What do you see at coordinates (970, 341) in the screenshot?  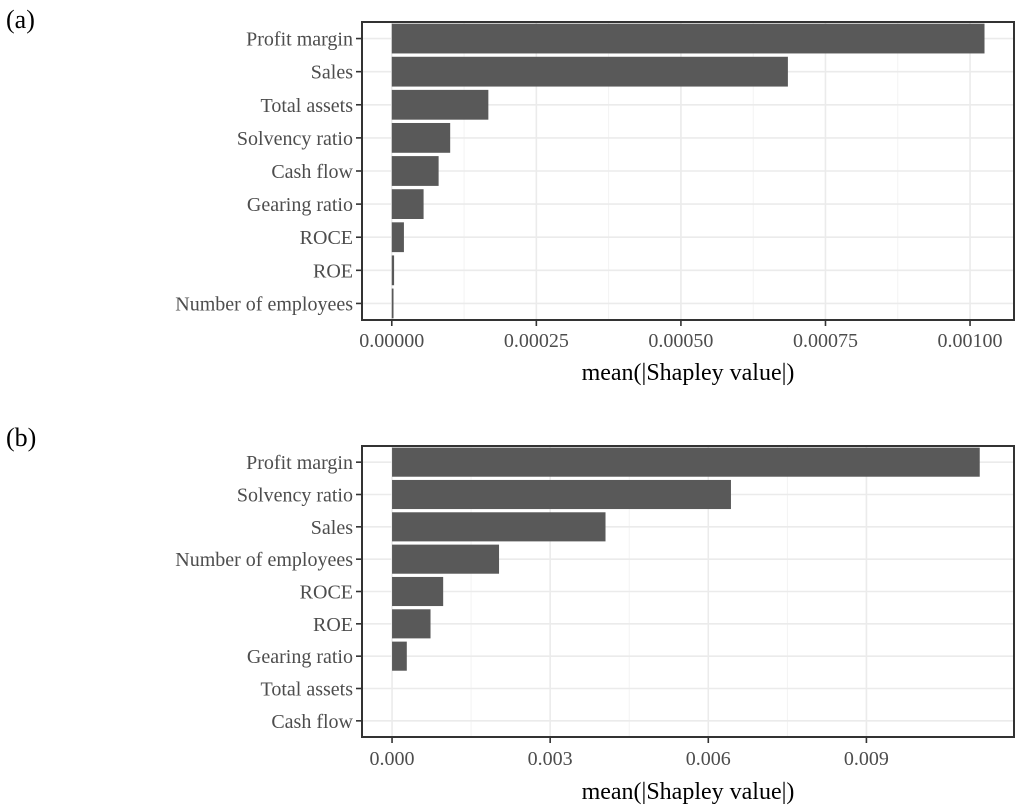 I see `x-tick-label: 0.00100` at bounding box center [970, 341].